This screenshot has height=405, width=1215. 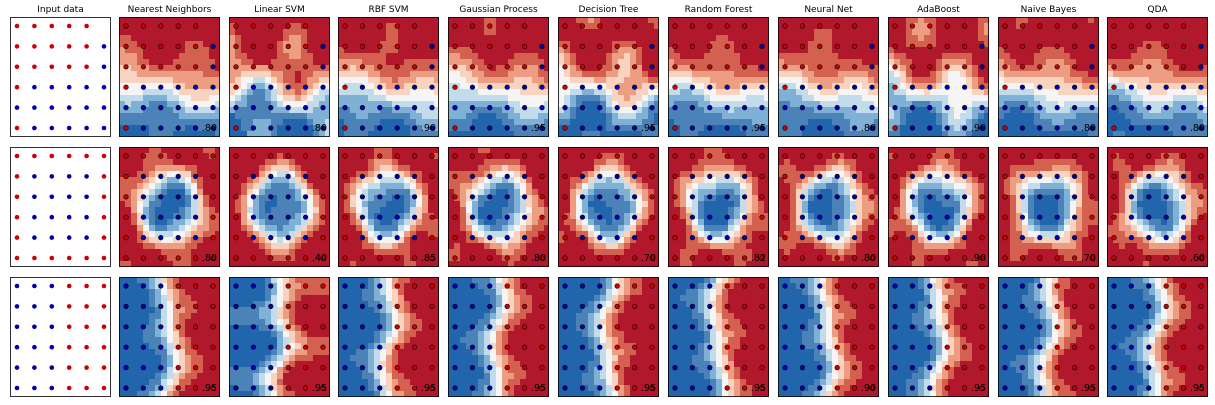 I want to click on input-data-panel, so click(x=60, y=77).